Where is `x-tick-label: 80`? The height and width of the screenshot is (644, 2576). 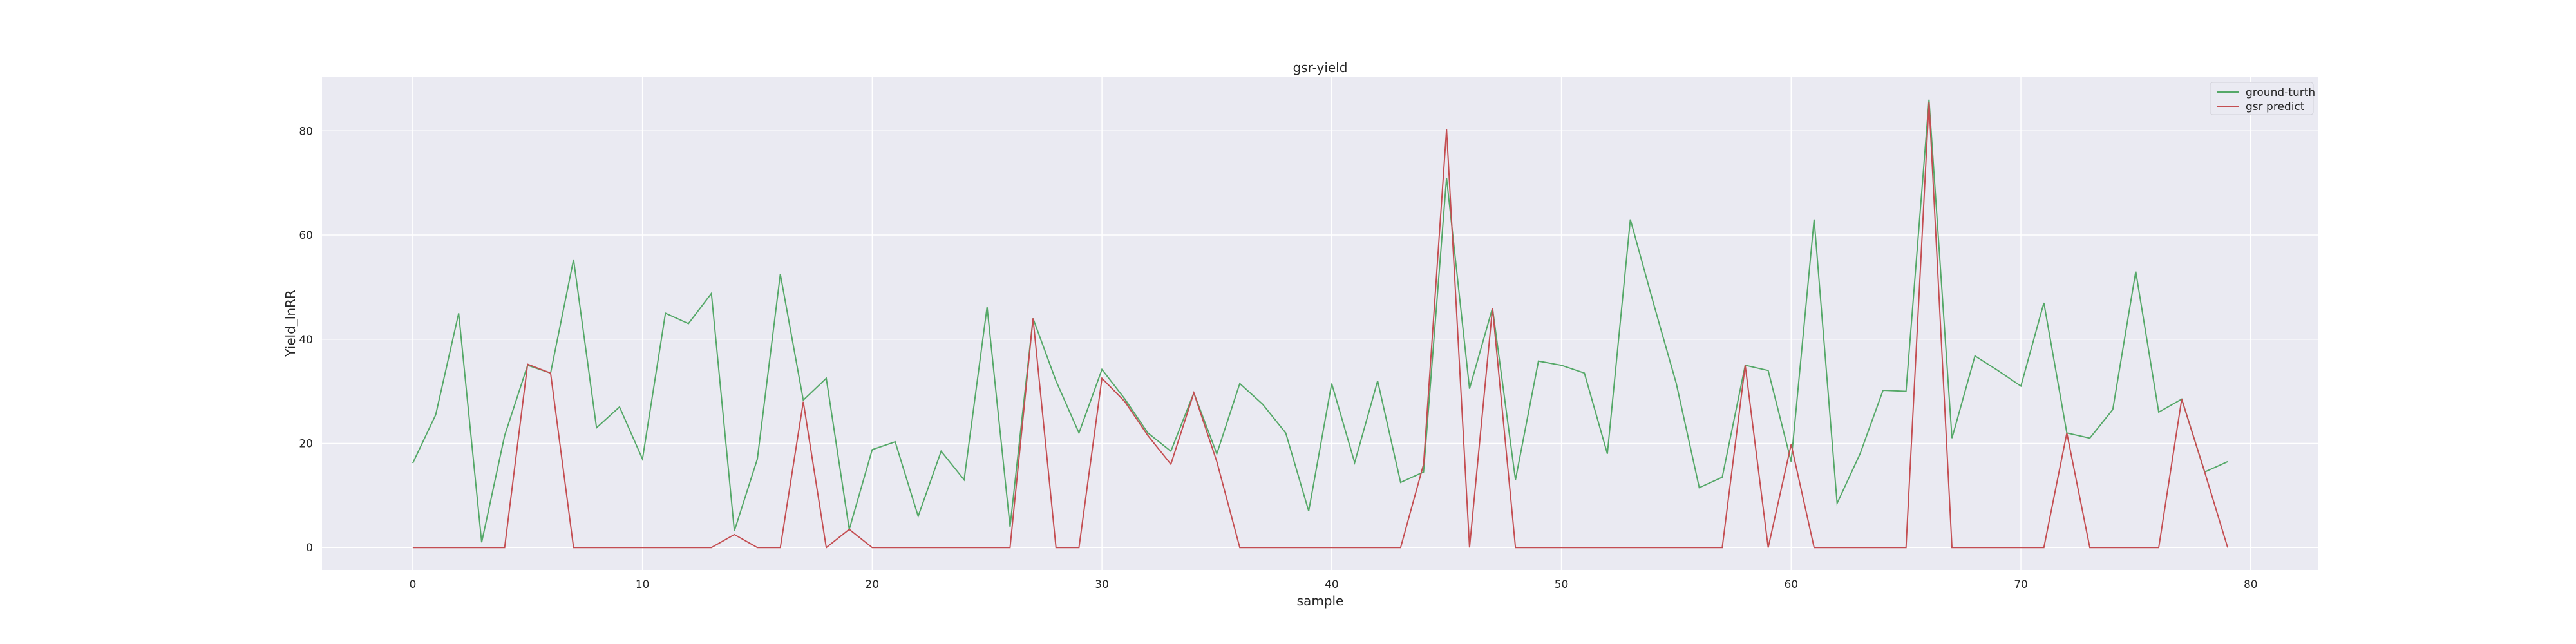
x-tick-label: 80 is located at coordinates (2251, 585).